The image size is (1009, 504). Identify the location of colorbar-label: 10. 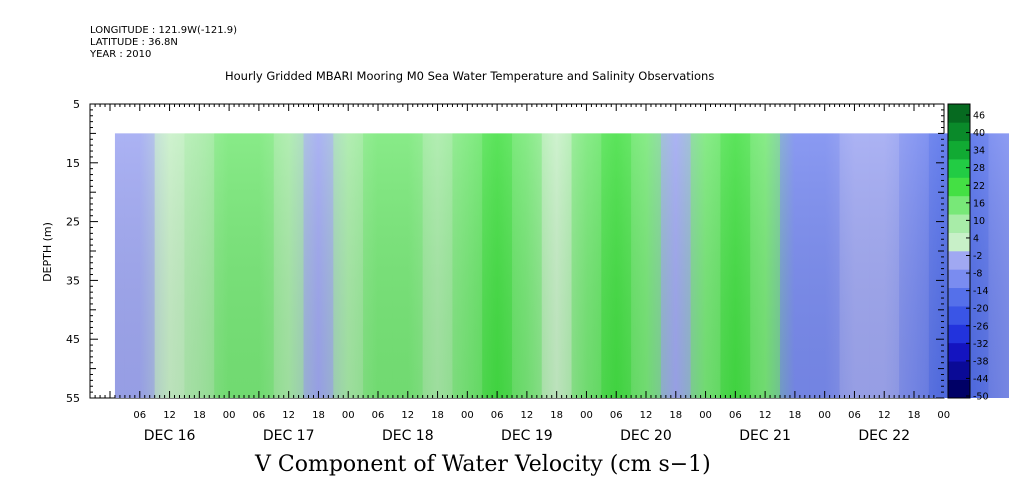
(979, 221).